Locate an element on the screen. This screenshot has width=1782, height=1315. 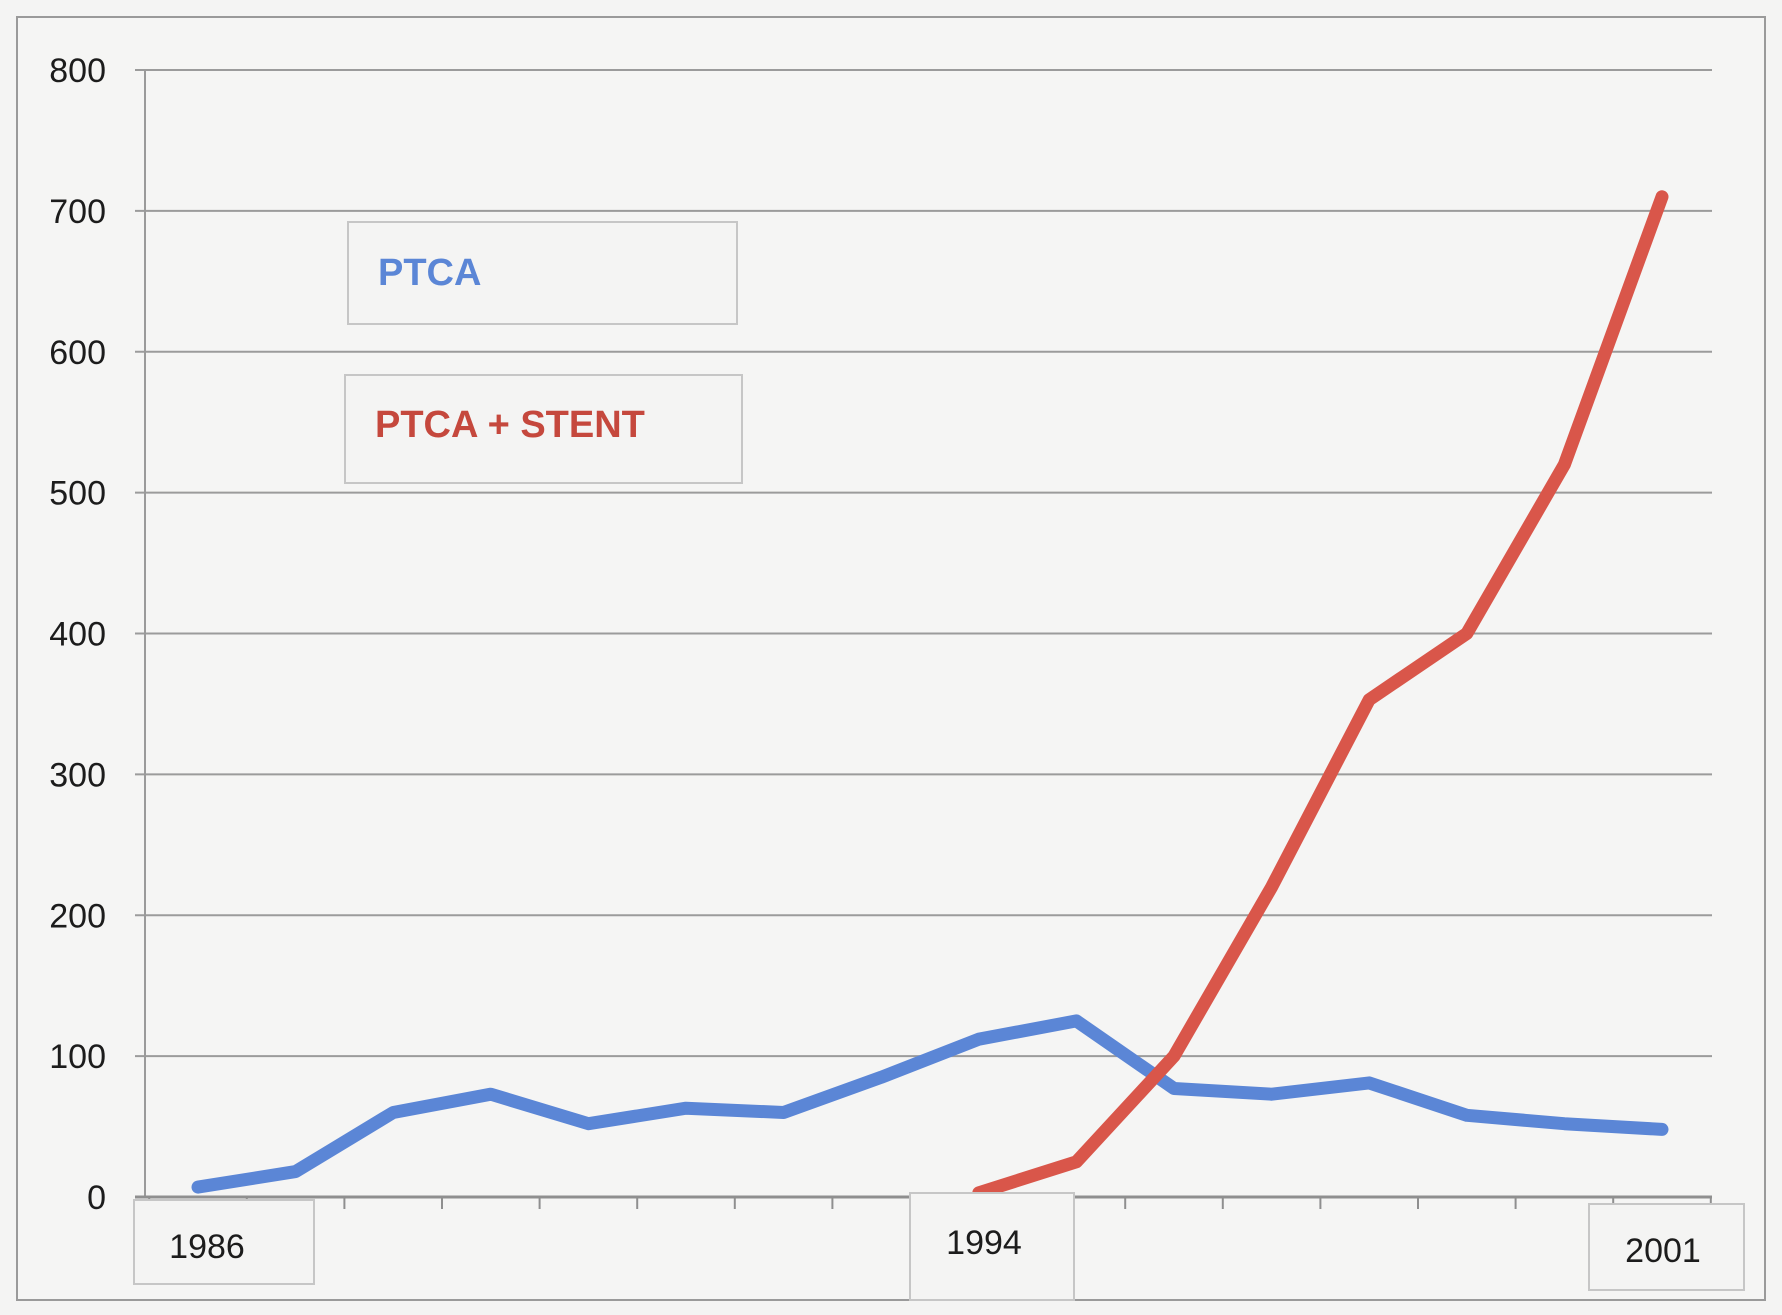
x-label-frame-2001 is located at coordinates (1666, 1247).